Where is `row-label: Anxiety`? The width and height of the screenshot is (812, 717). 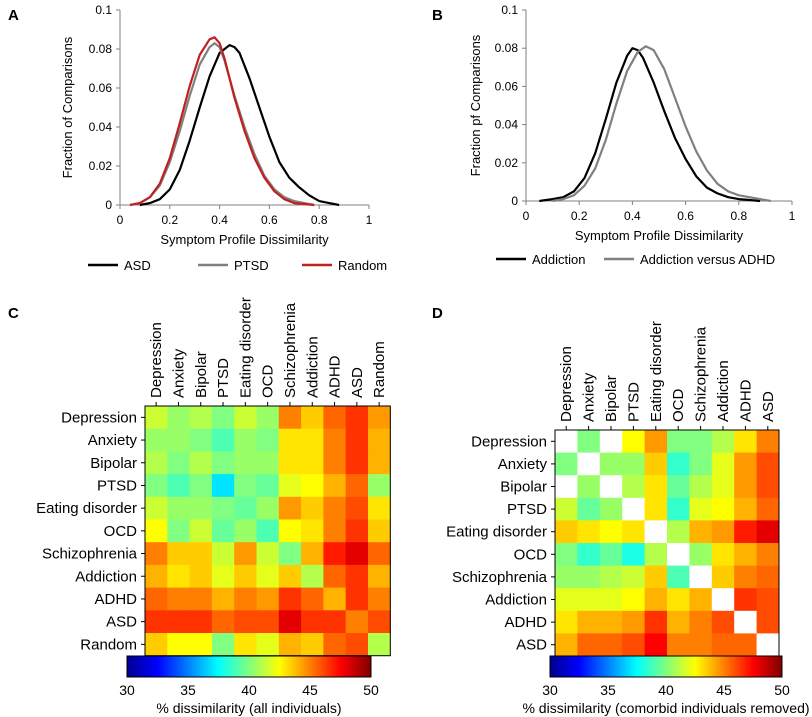
row-label: Anxiety is located at coordinates (523, 464).